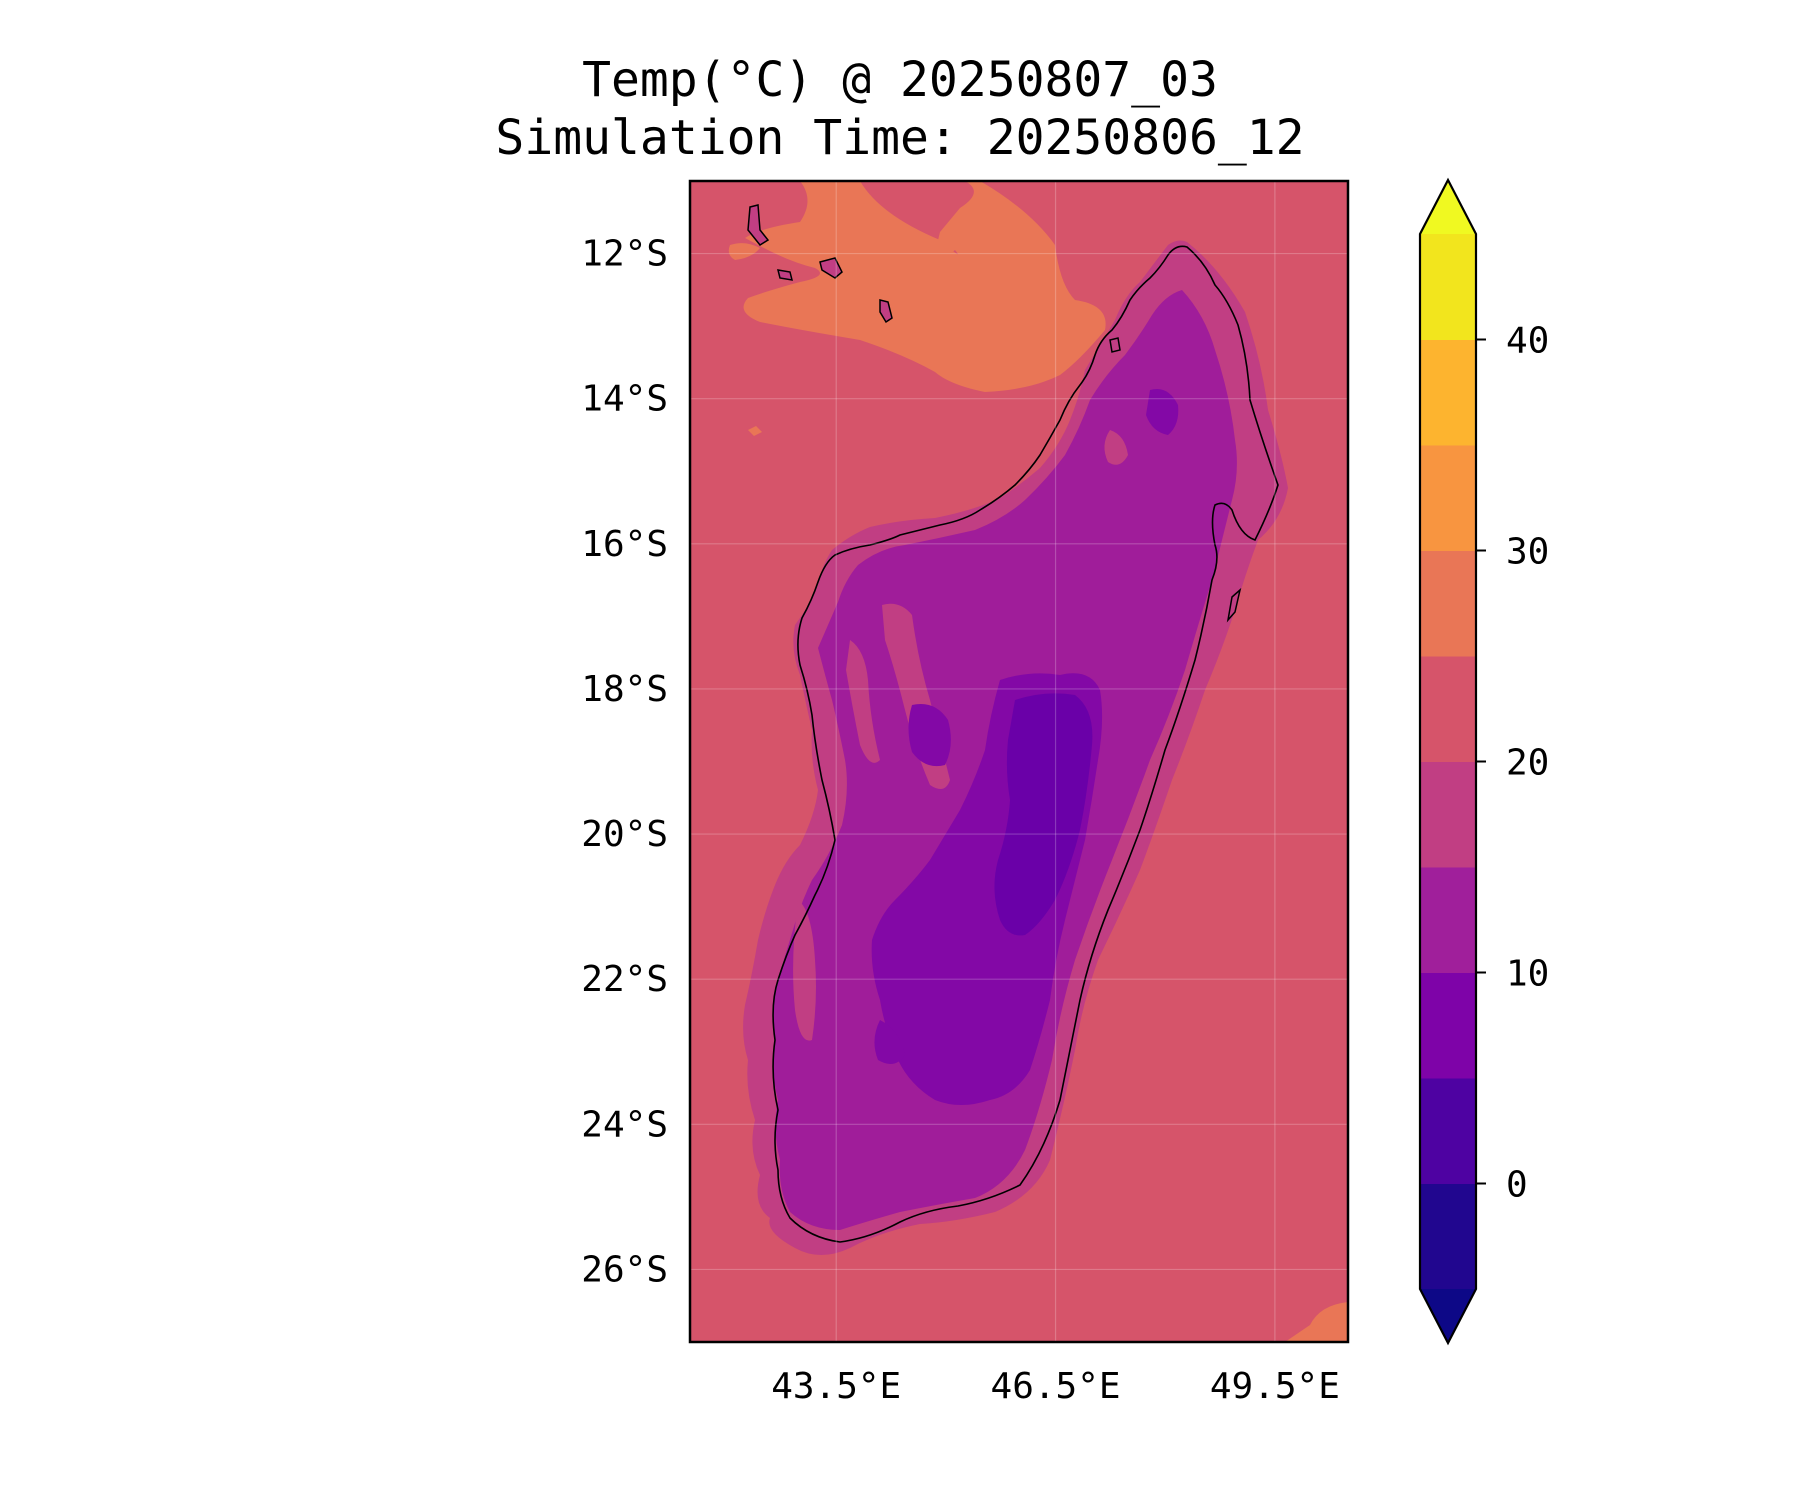 This screenshot has height=1500, width=1800. What do you see at coordinates (624, 544) in the screenshot?
I see `lat-tick-label: 16°S` at bounding box center [624, 544].